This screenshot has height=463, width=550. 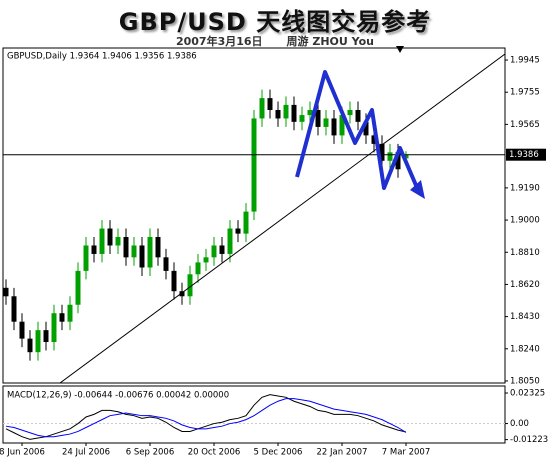 I want to click on current-price-label: 1.9386, so click(x=524, y=155).